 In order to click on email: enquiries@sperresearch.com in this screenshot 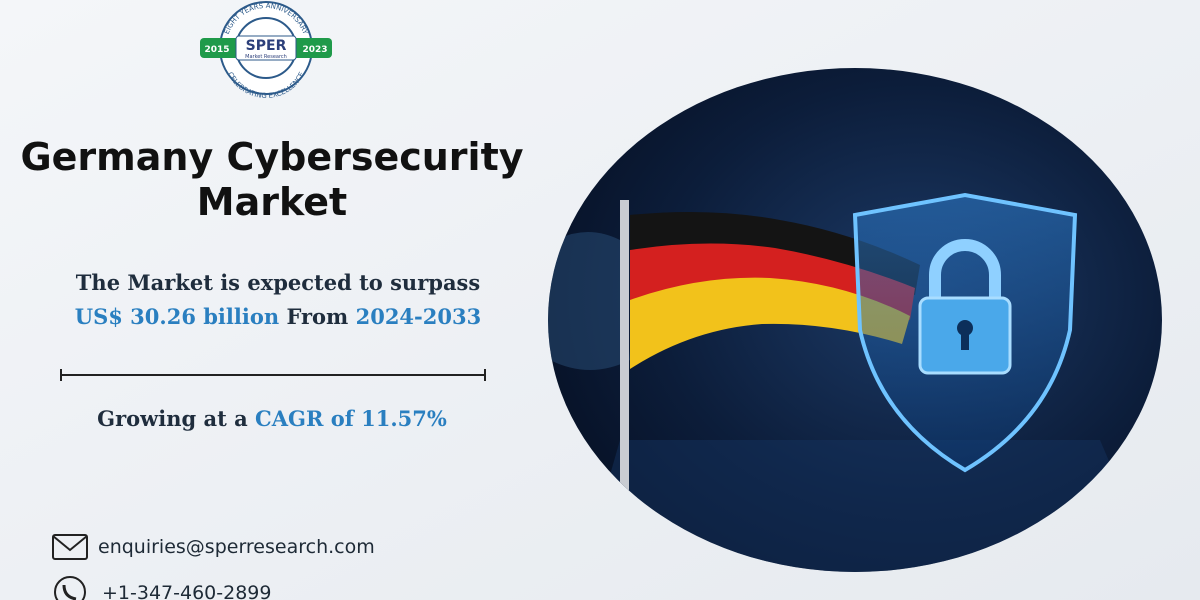, I will do `click(236, 547)`.